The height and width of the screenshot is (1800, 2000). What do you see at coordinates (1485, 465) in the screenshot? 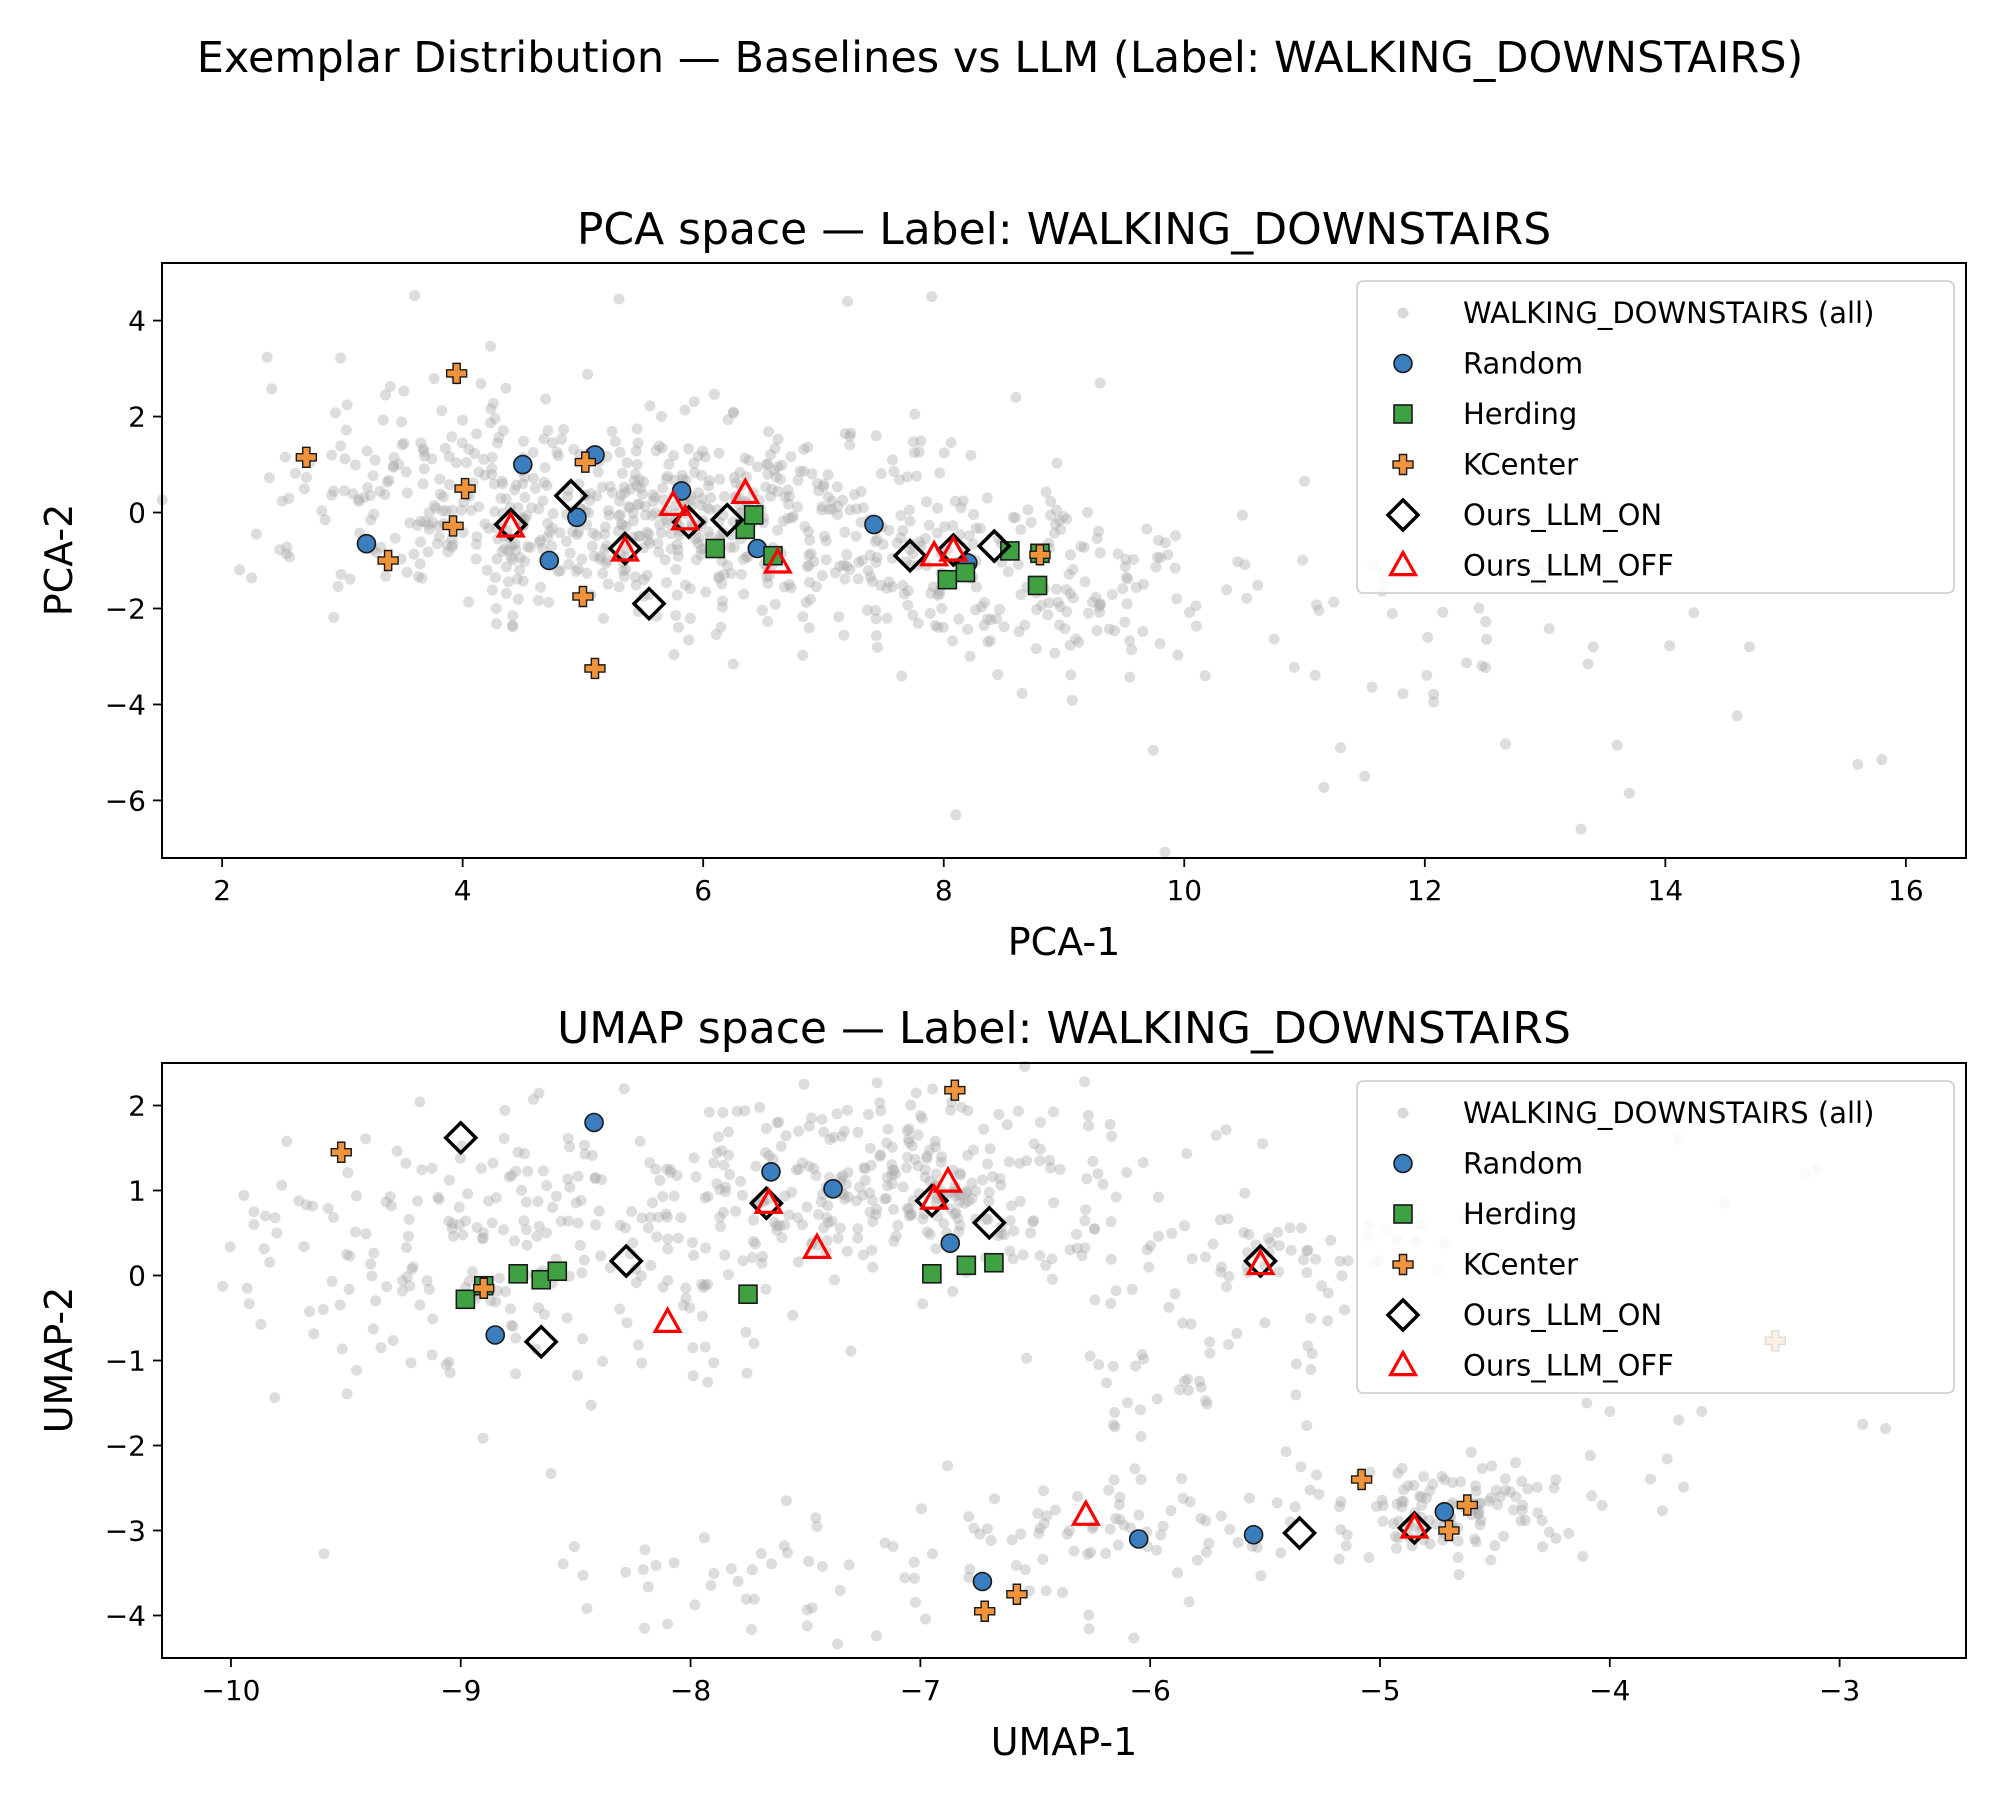
I see `pca-legend-item-kcenter: KCenter` at bounding box center [1485, 465].